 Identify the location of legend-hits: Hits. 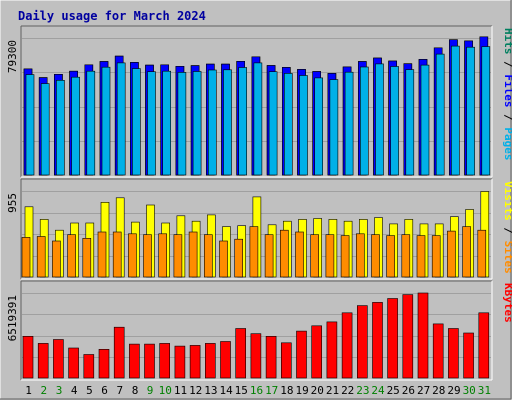
(507, 41).